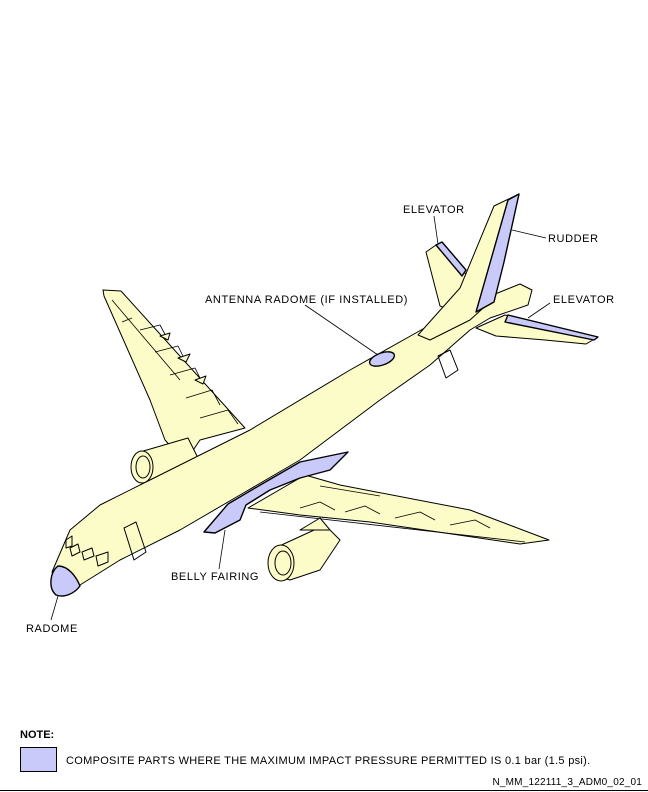 The image size is (648, 792). What do you see at coordinates (434, 210) in the screenshot?
I see `label-elevator-top: ELEVATOR` at bounding box center [434, 210].